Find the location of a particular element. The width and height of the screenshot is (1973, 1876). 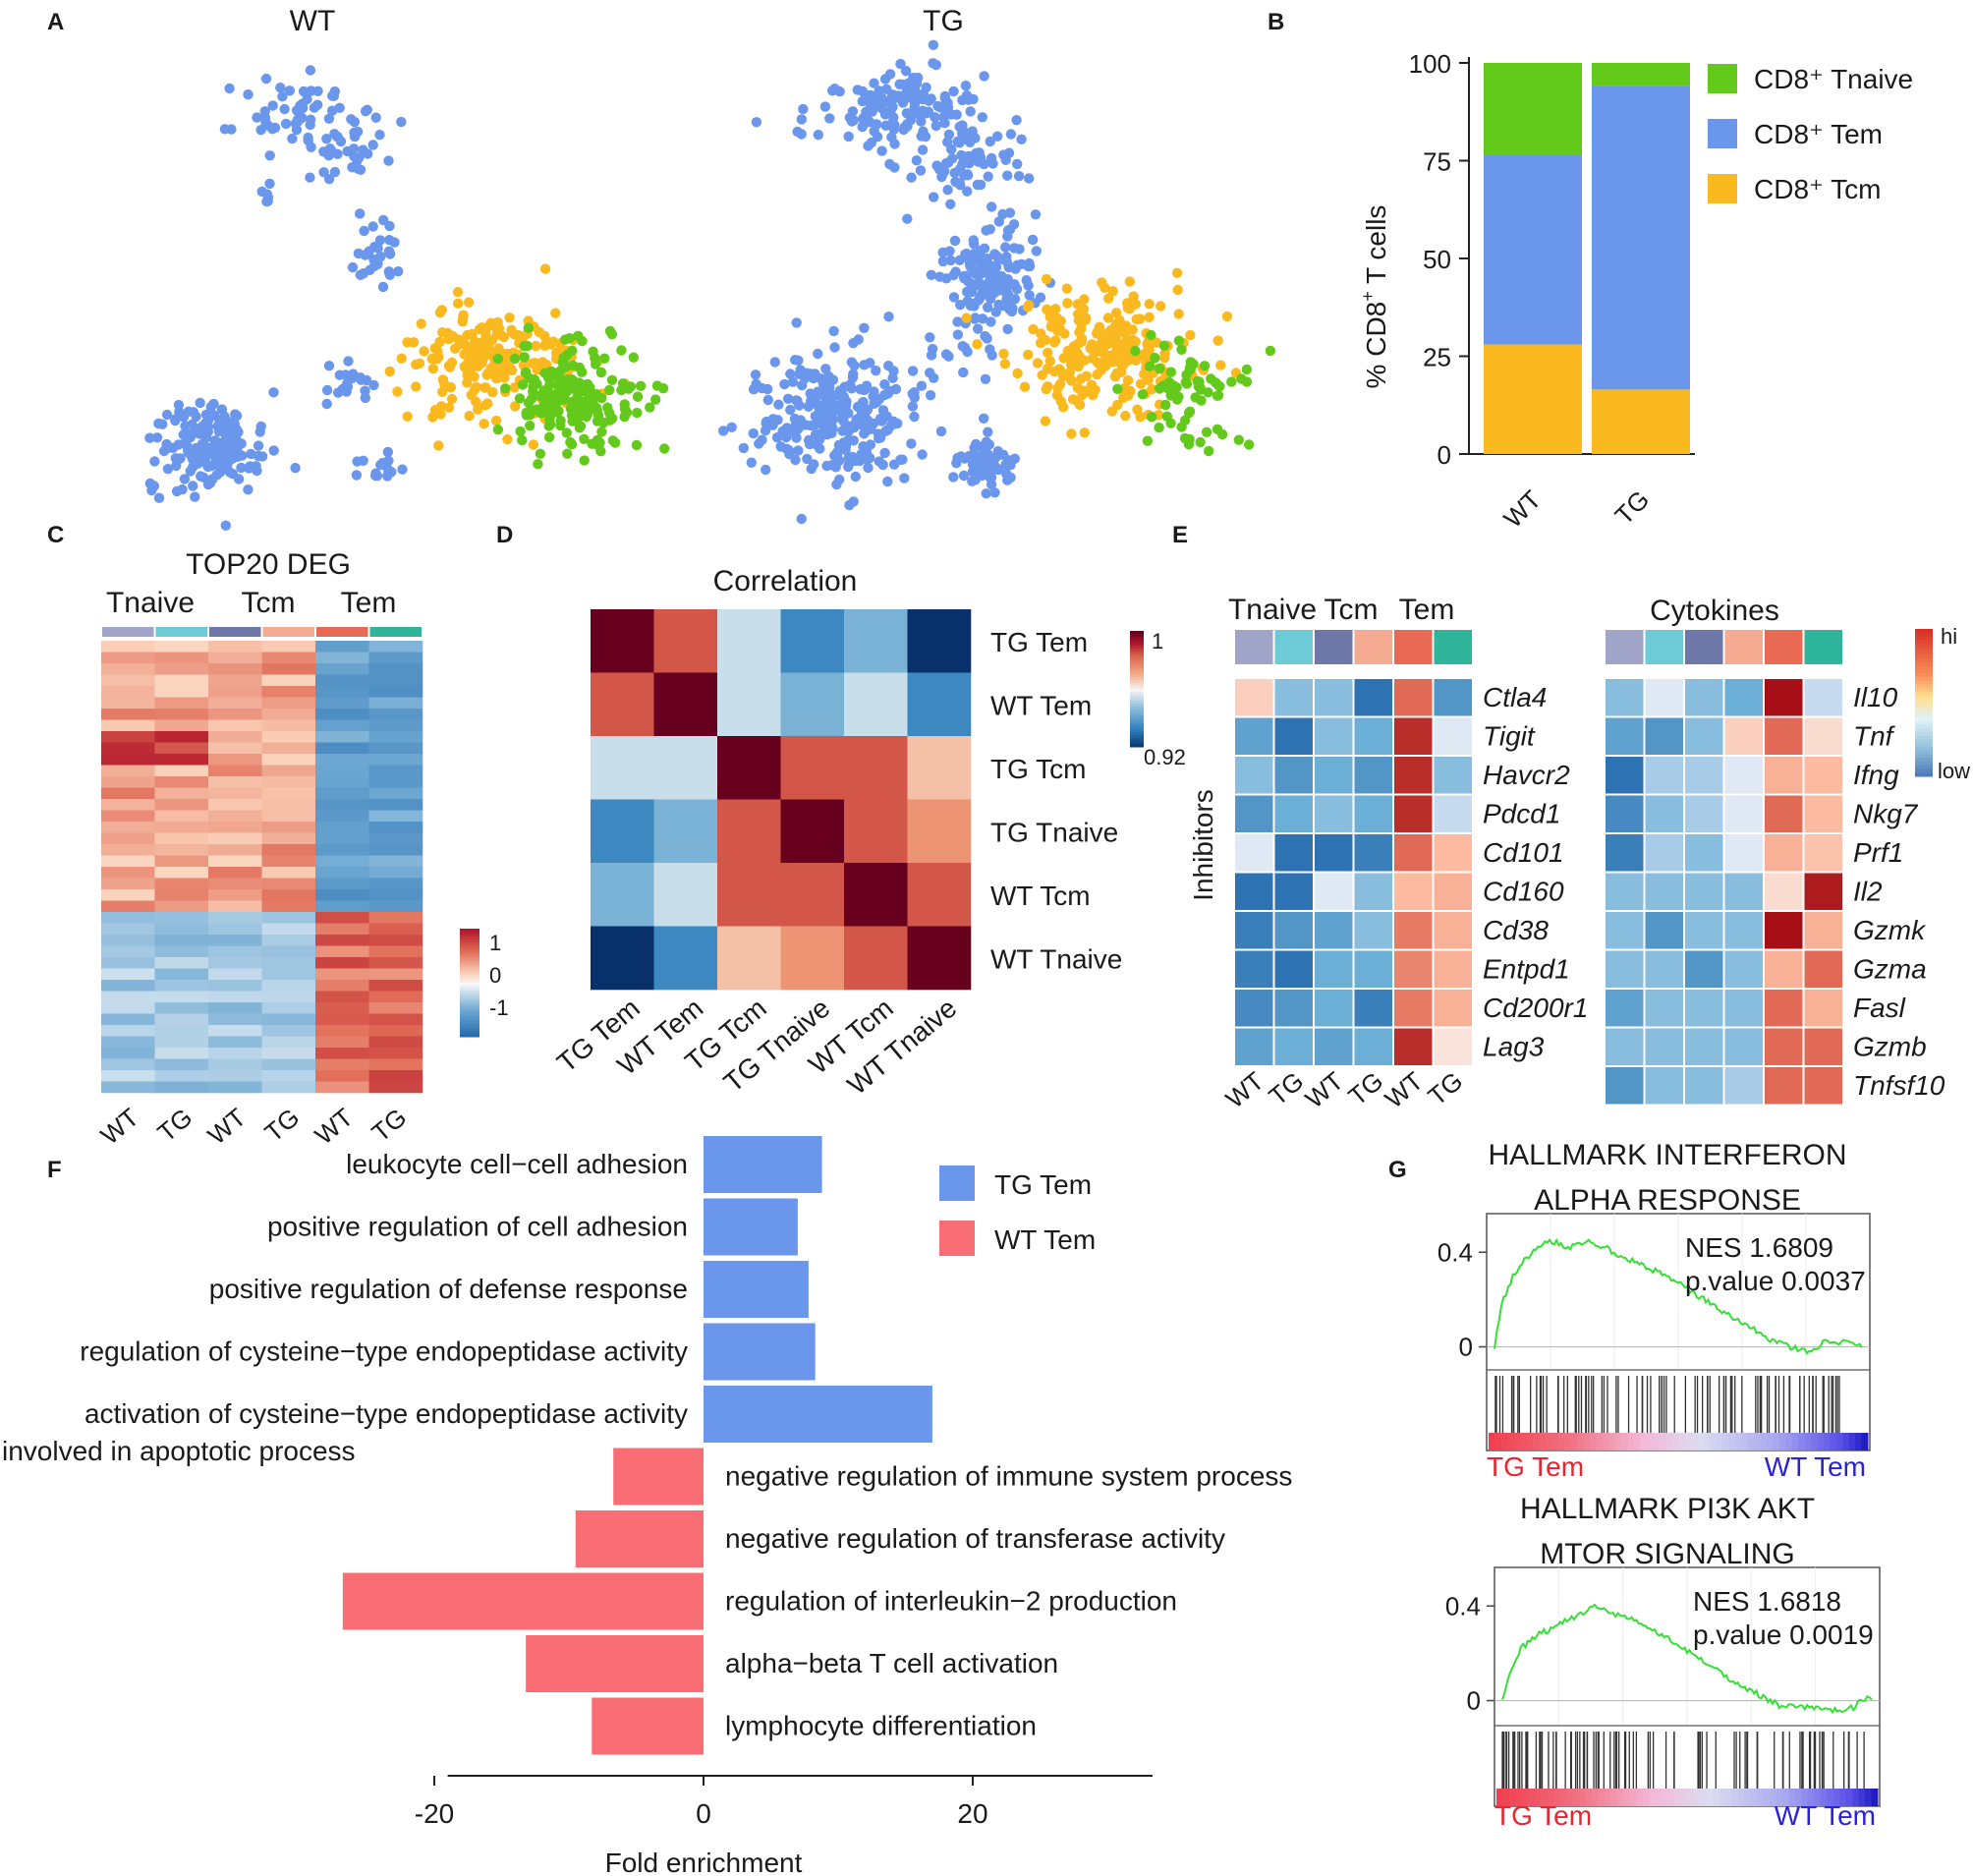

c-legend-gradient is located at coordinates (469, 993).